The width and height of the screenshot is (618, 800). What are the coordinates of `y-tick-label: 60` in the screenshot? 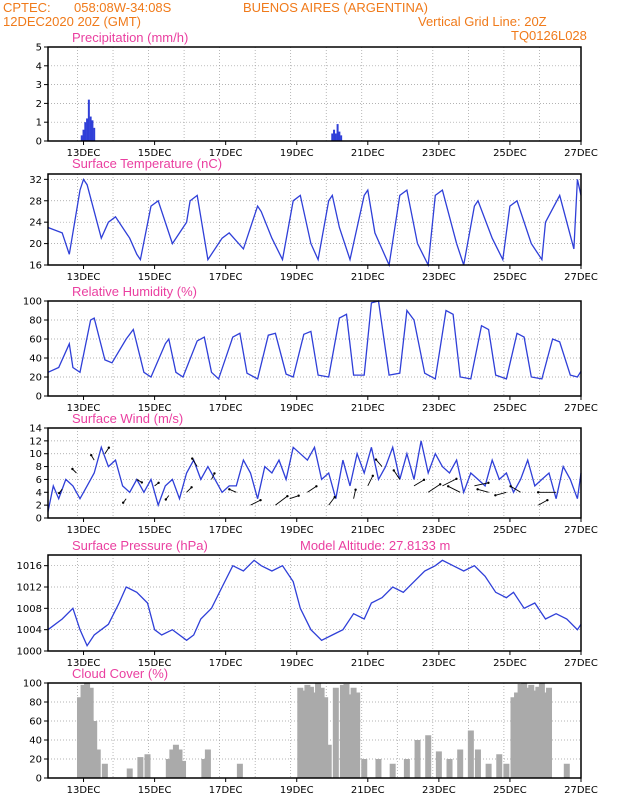 It's located at (35, 722).